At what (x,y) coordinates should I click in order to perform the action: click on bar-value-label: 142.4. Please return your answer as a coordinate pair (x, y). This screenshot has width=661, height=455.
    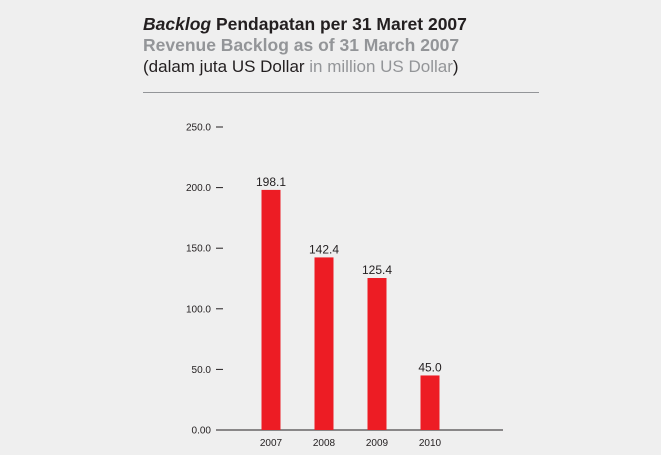
    Looking at the image, I should click on (324, 249).